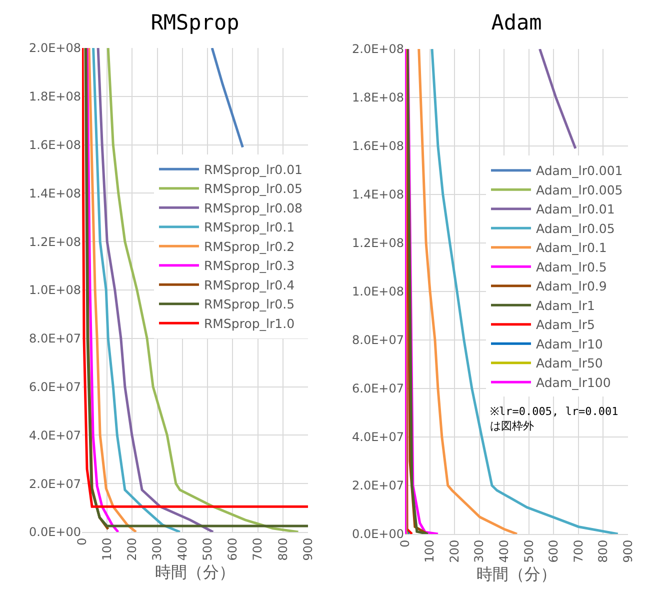 This screenshot has width=645, height=598. What do you see at coordinates (249, 227) in the screenshot?
I see `legend-label: RMSprop_lr0.1` at bounding box center [249, 227].